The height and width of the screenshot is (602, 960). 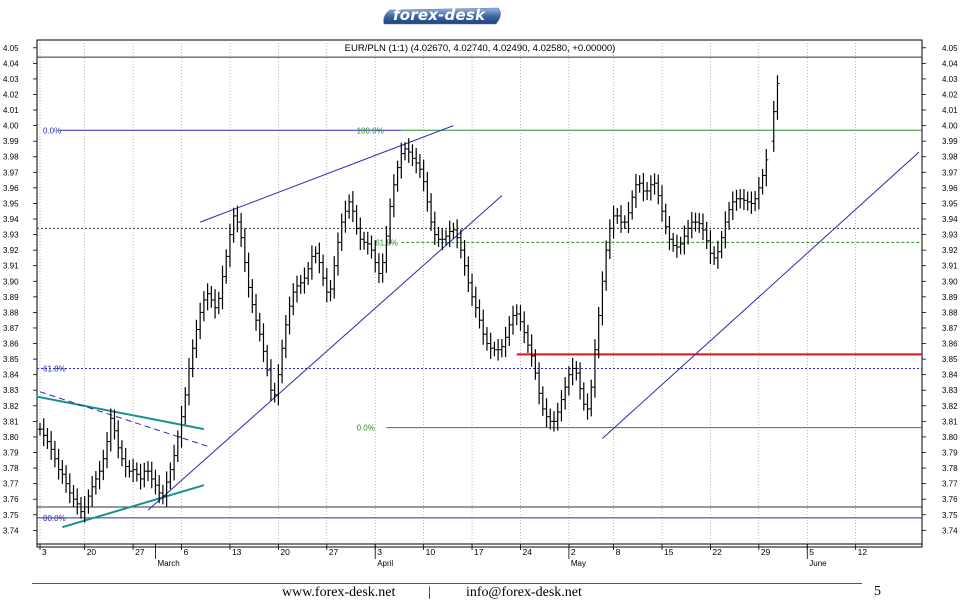 What do you see at coordinates (11, 453) in the screenshot?
I see `y-tick-label: 3.79` at bounding box center [11, 453].